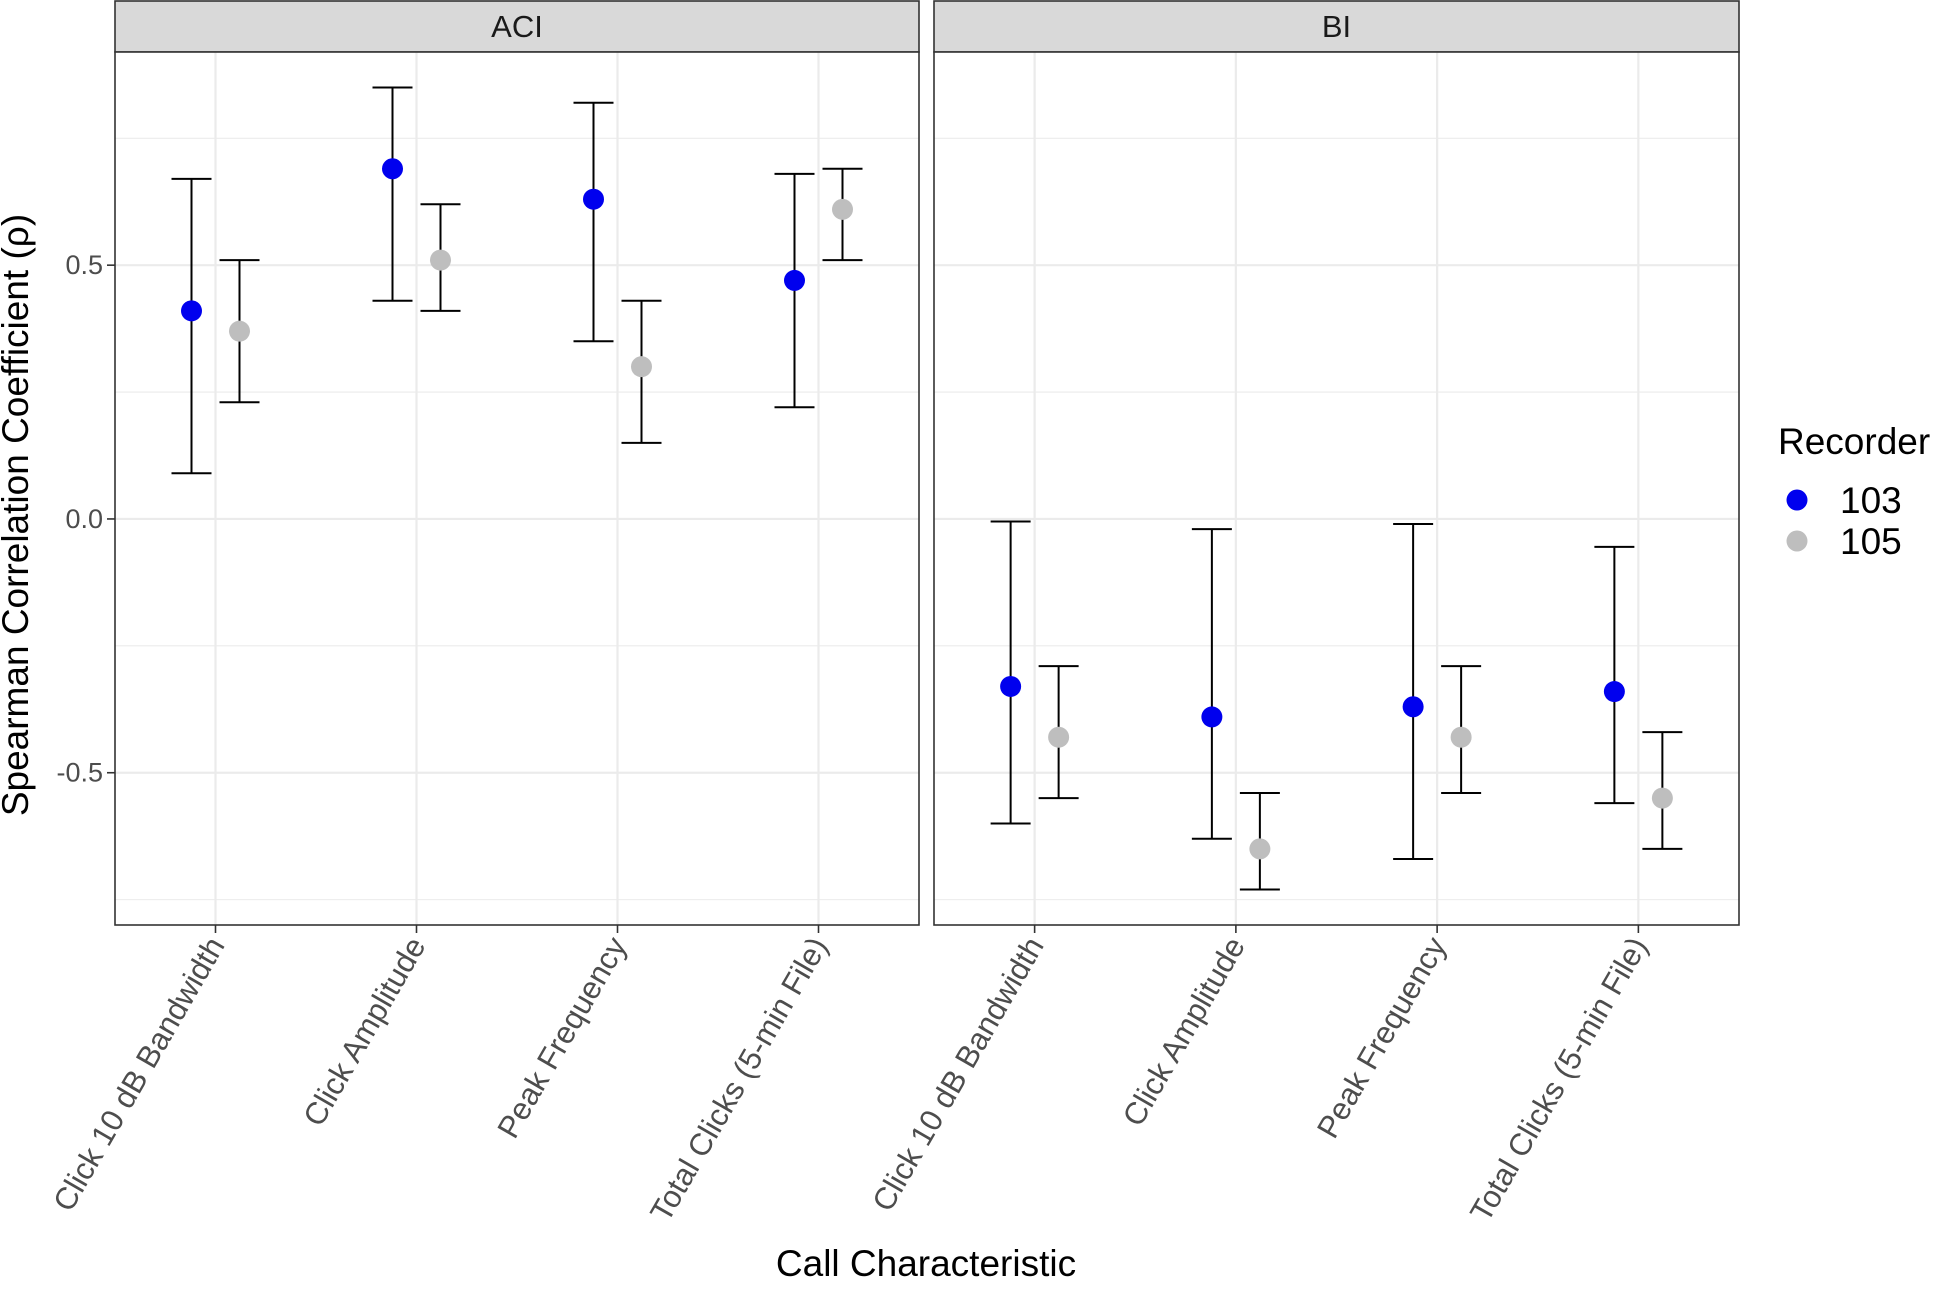  I want to click on legend-title: Recorder, so click(1854, 441).